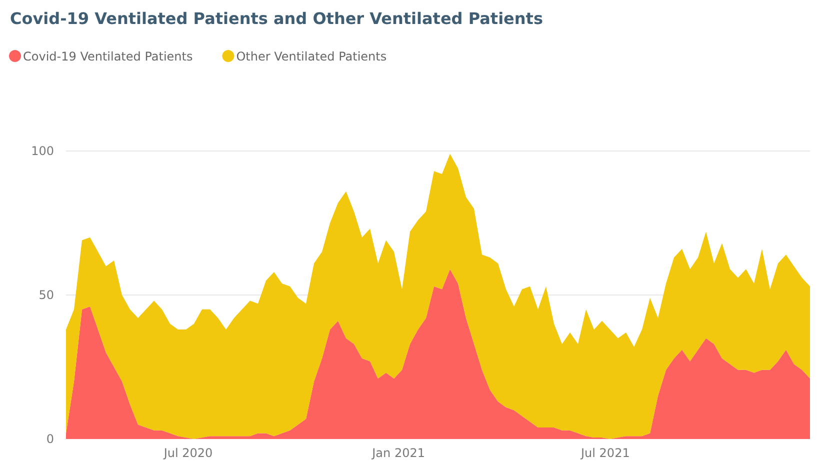 The image size is (833, 469). I want to click on y-tick-label: 50, so click(46, 295).